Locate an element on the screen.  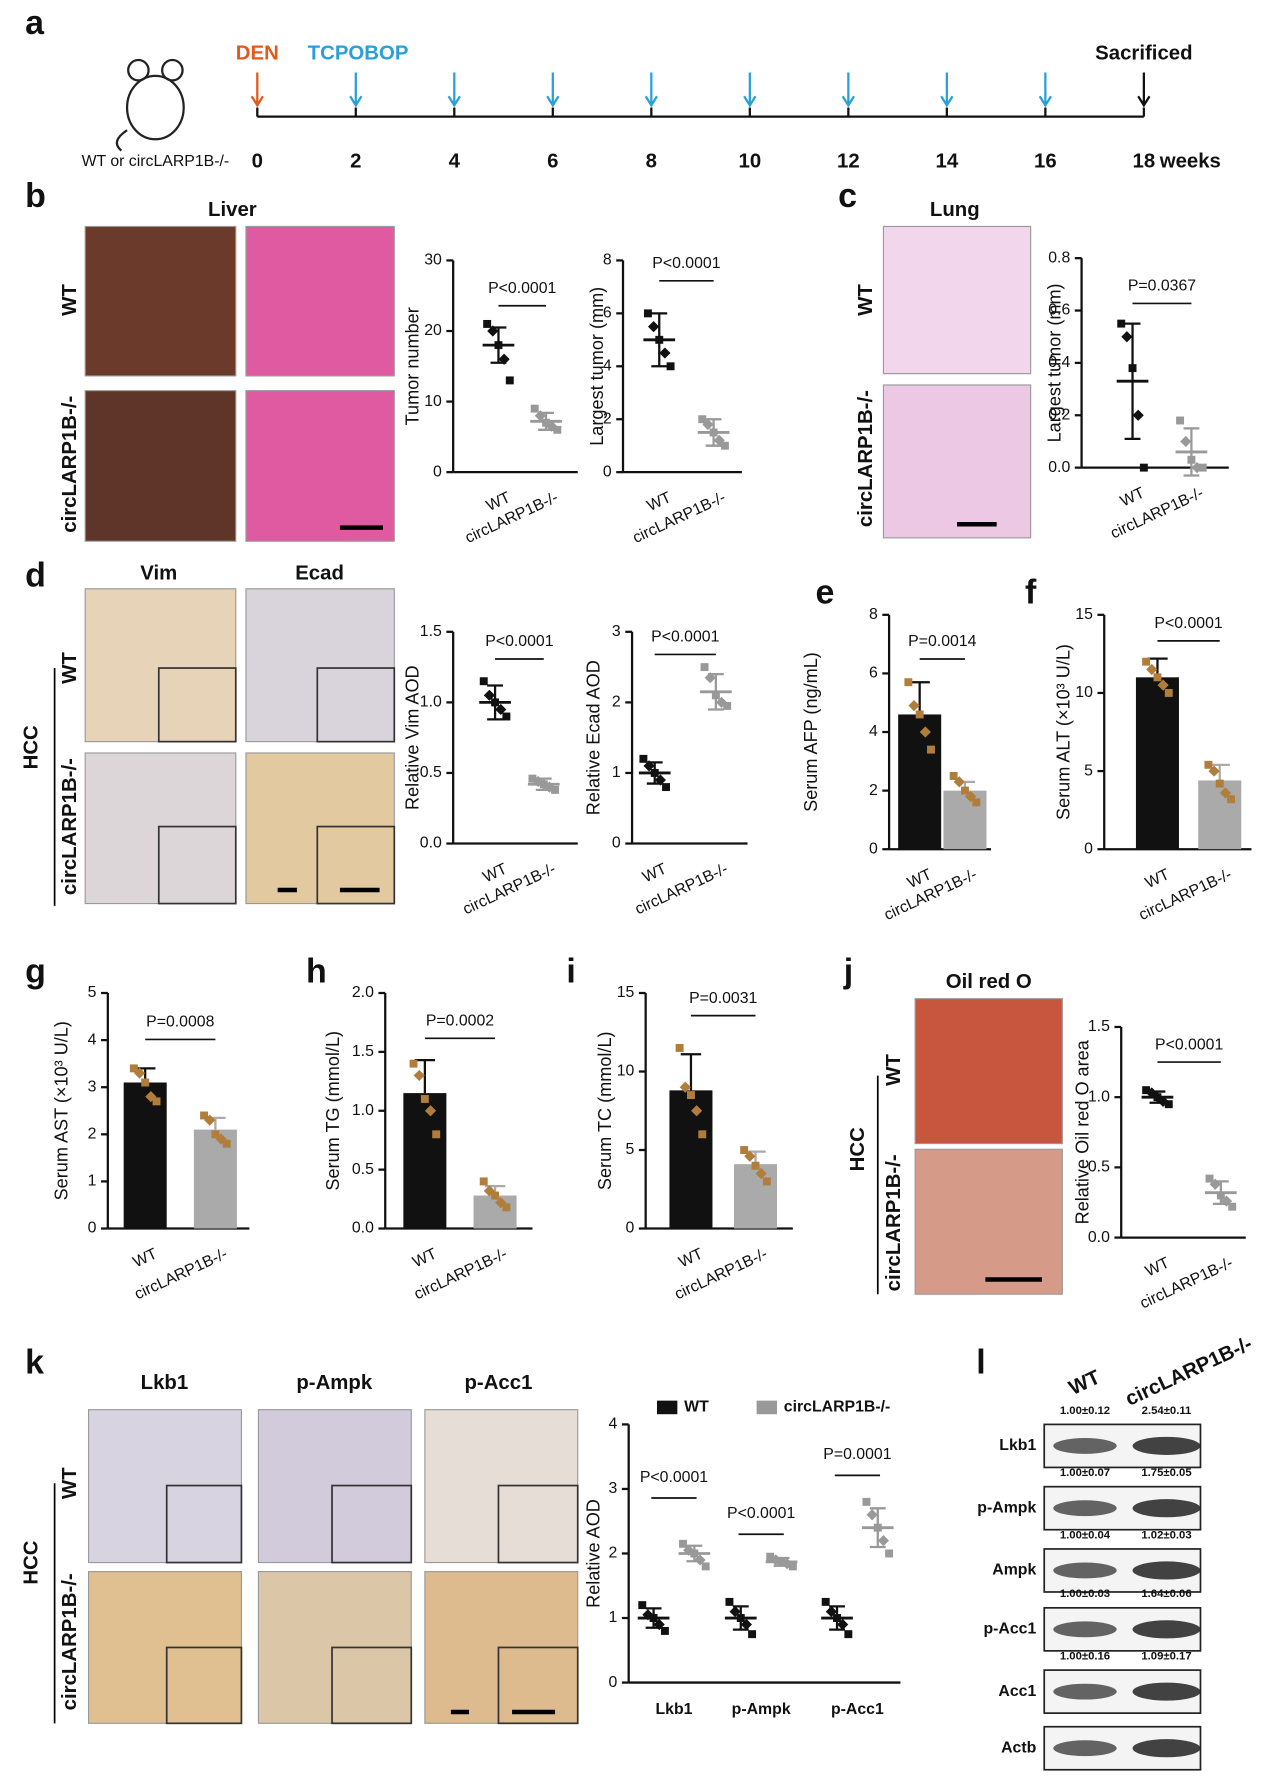
p-value: P=0.0008 is located at coordinates (180, 1022).